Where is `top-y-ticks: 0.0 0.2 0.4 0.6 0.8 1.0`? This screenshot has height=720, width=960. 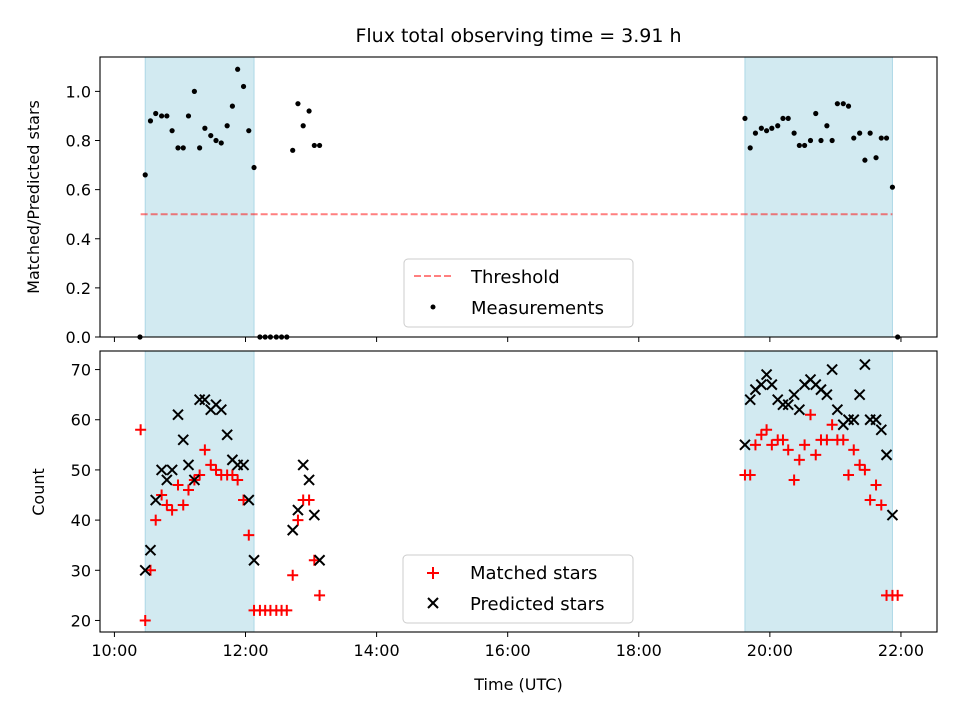 top-y-ticks: 0.0 0.2 0.4 0.6 0.8 1.0 is located at coordinates (83, 214).